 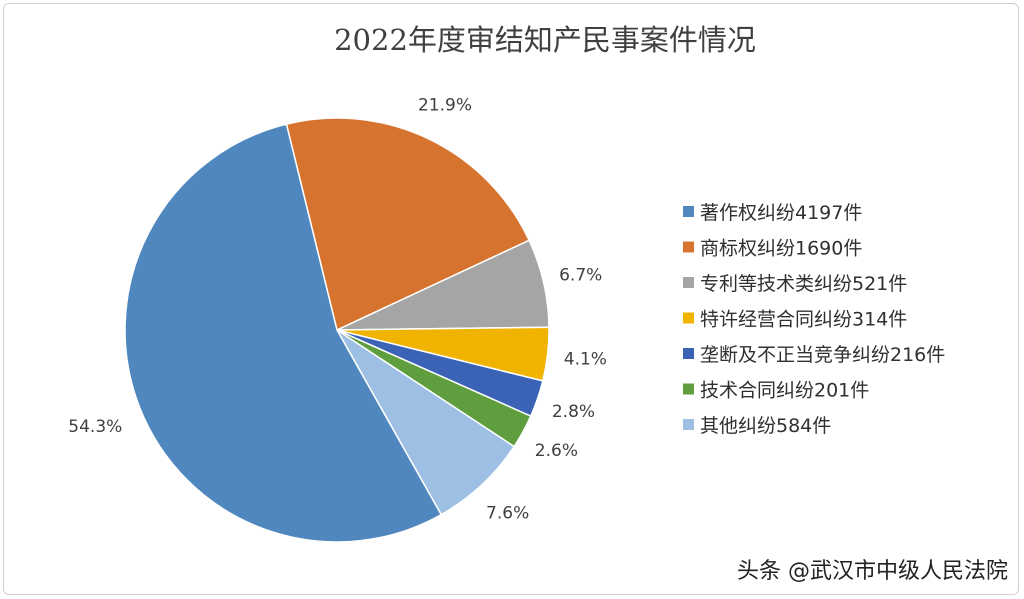 I want to click on watermark: 头条 @武汉市中级人民法院, so click(x=872, y=571).